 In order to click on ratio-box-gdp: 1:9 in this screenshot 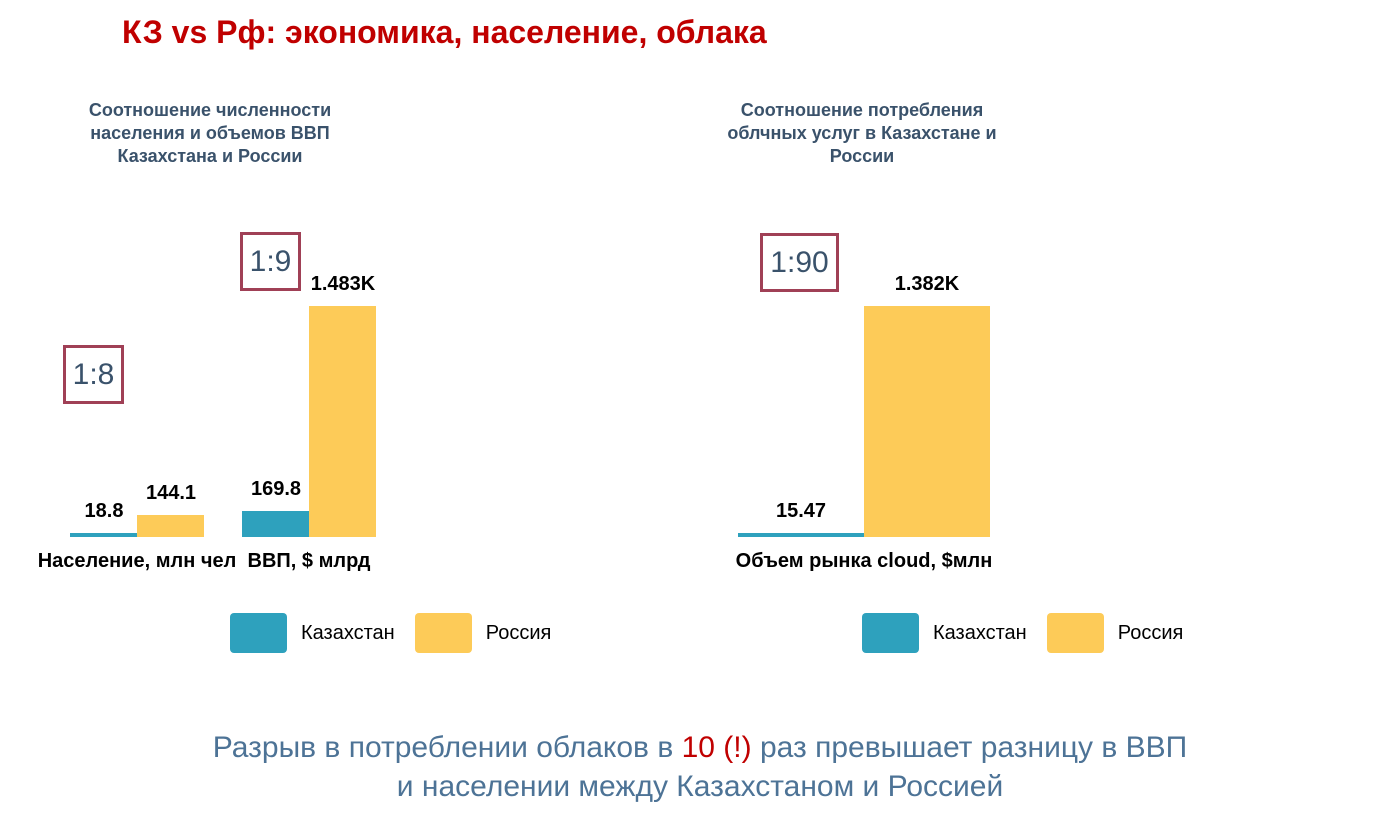, I will do `click(270, 261)`.